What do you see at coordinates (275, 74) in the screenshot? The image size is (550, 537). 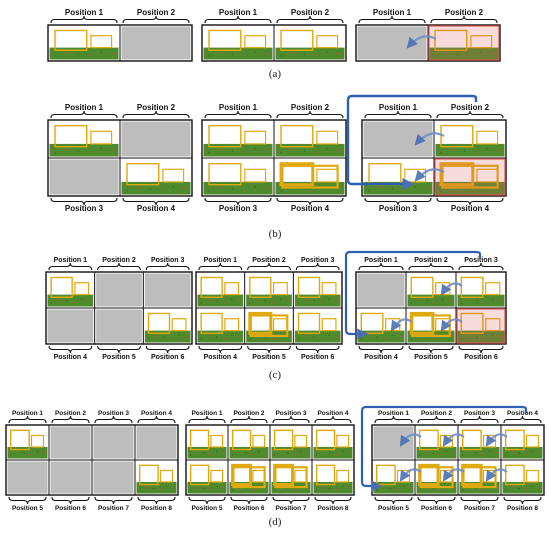 I see `panel-caption: (a)` at bounding box center [275, 74].